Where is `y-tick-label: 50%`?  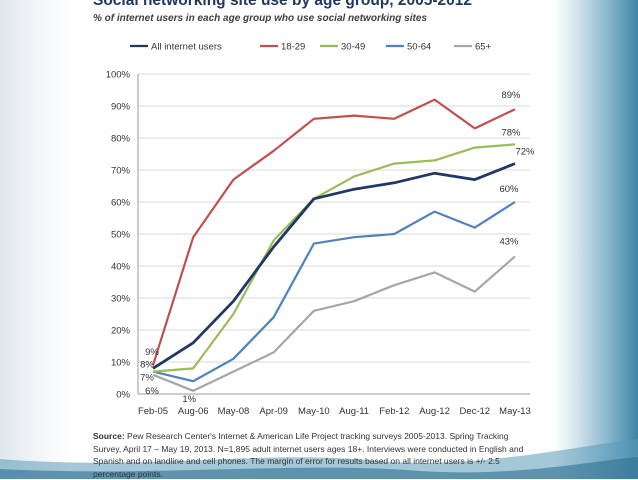 y-tick-label: 50% is located at coordinates (121, 235).